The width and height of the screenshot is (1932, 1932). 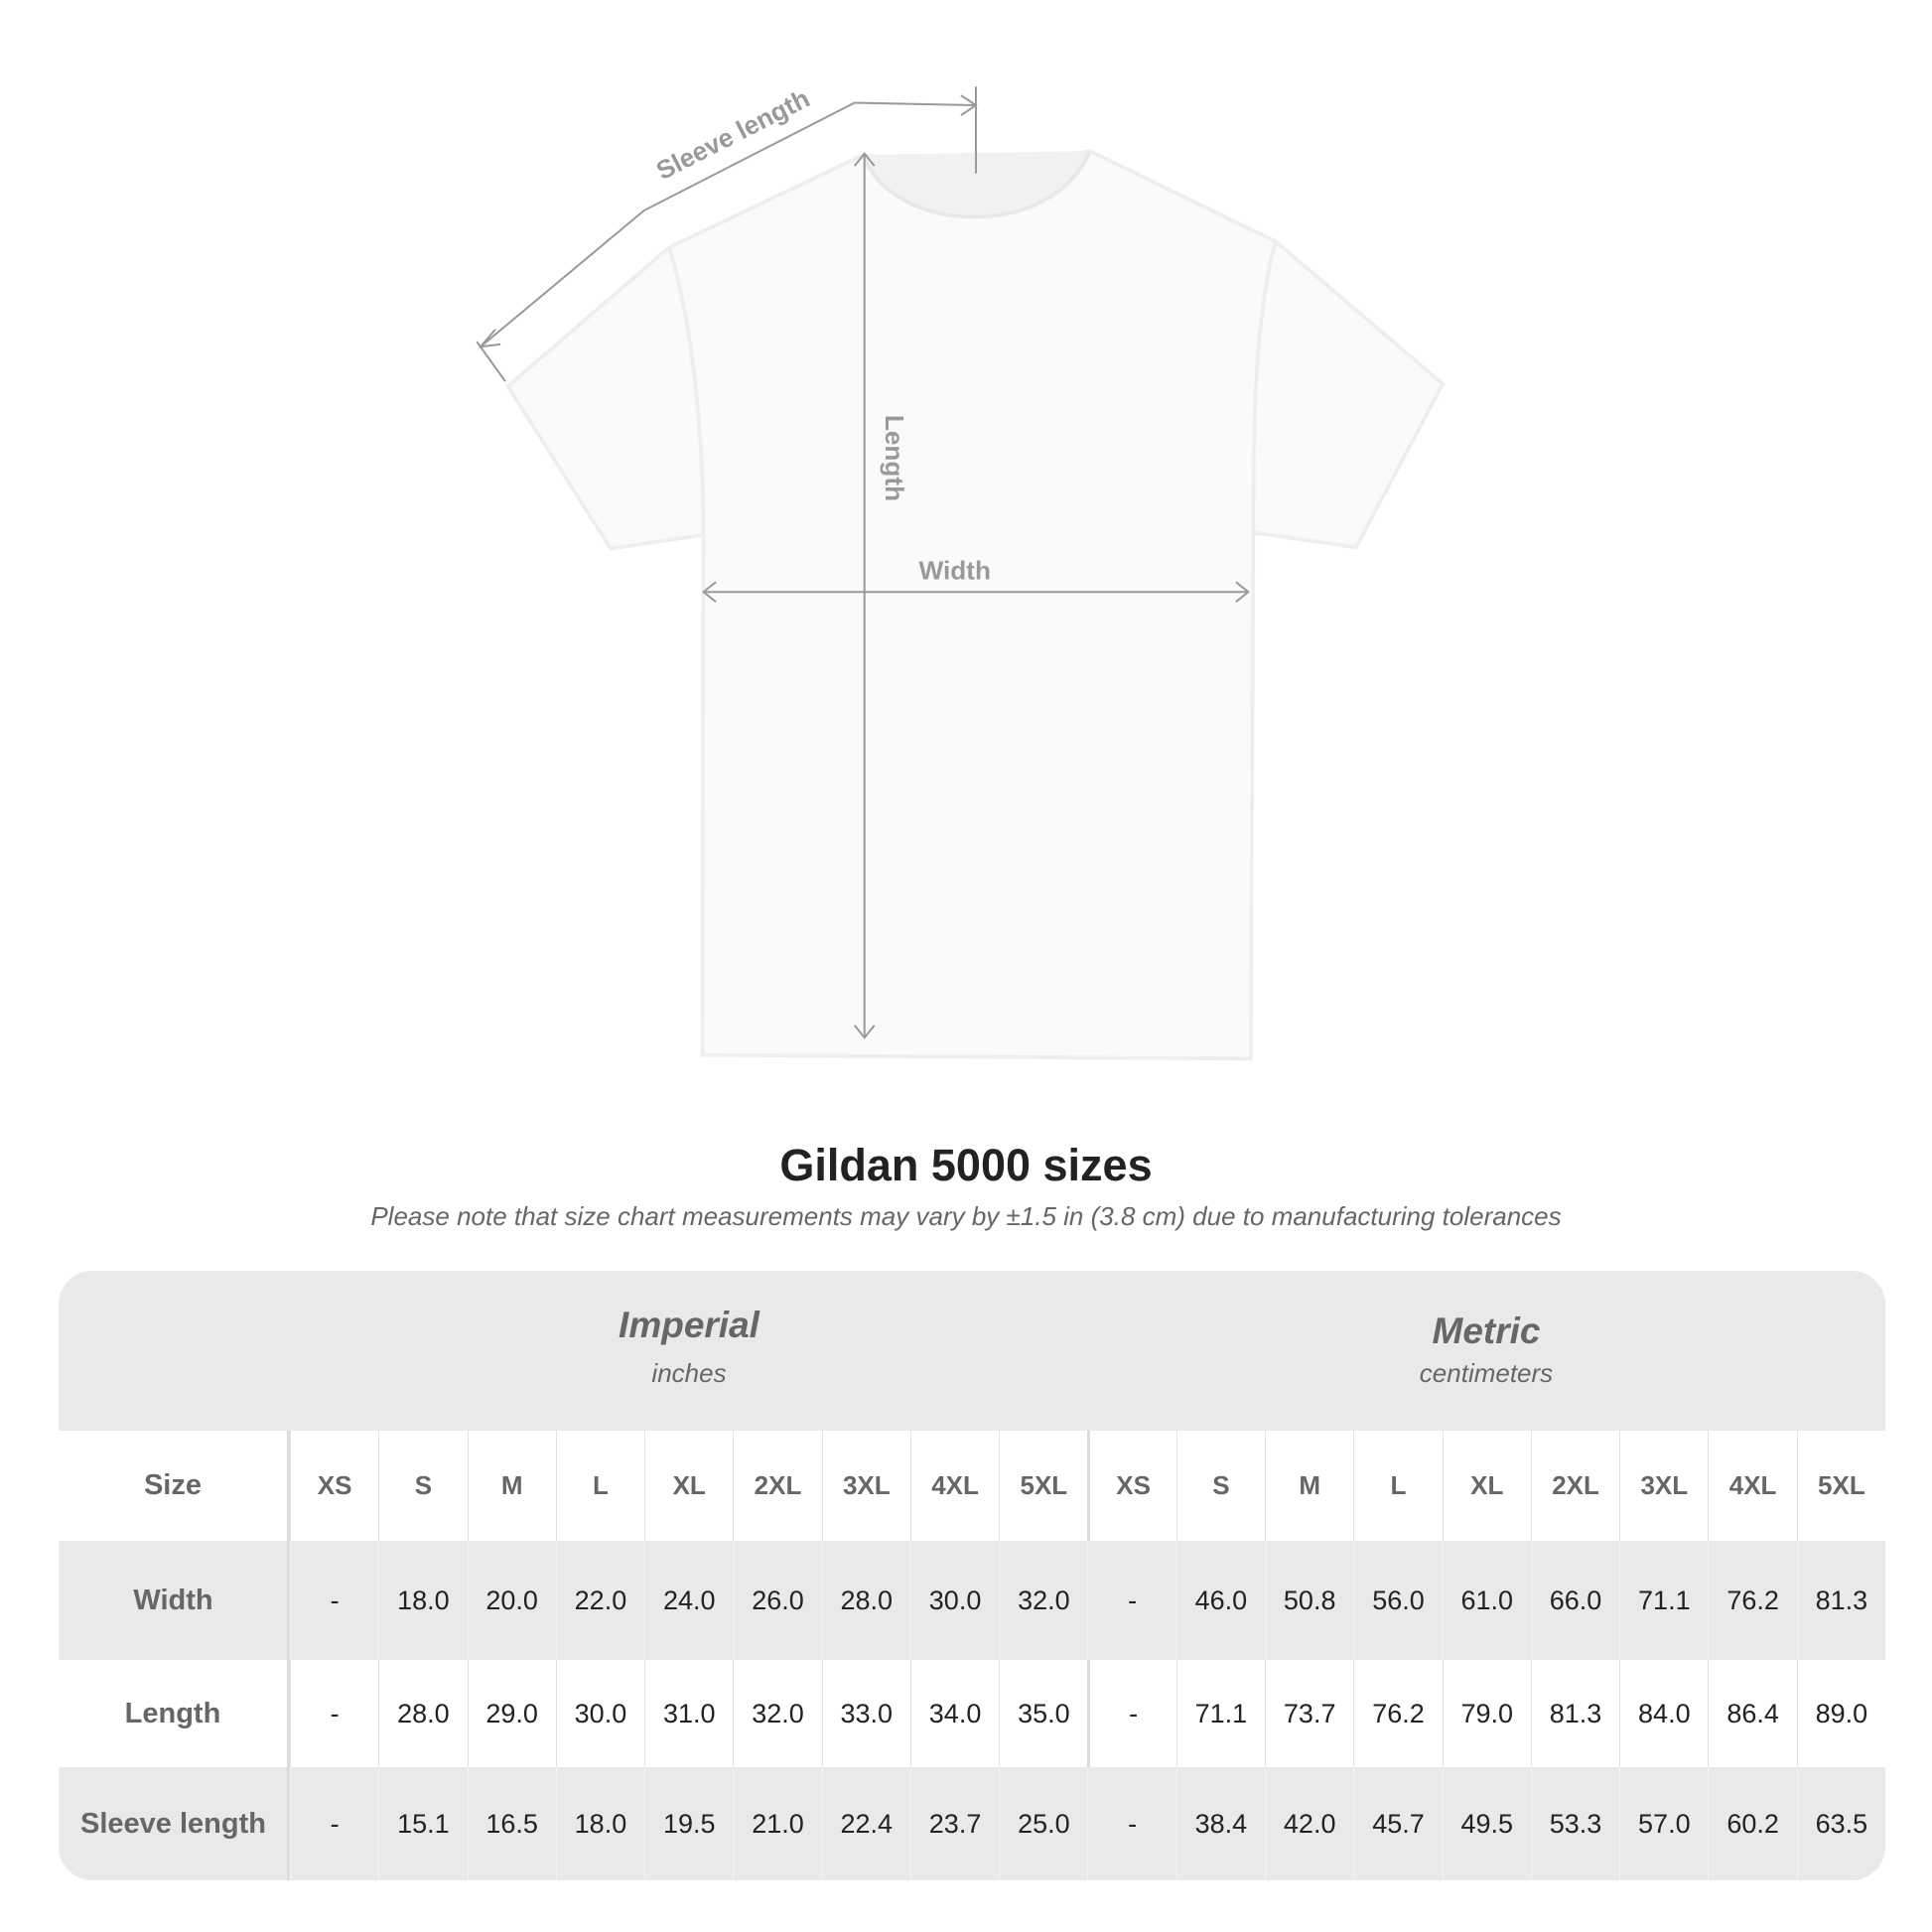 I want to click on metric-size-header: 3XL, so click(x=1664, y=1486).